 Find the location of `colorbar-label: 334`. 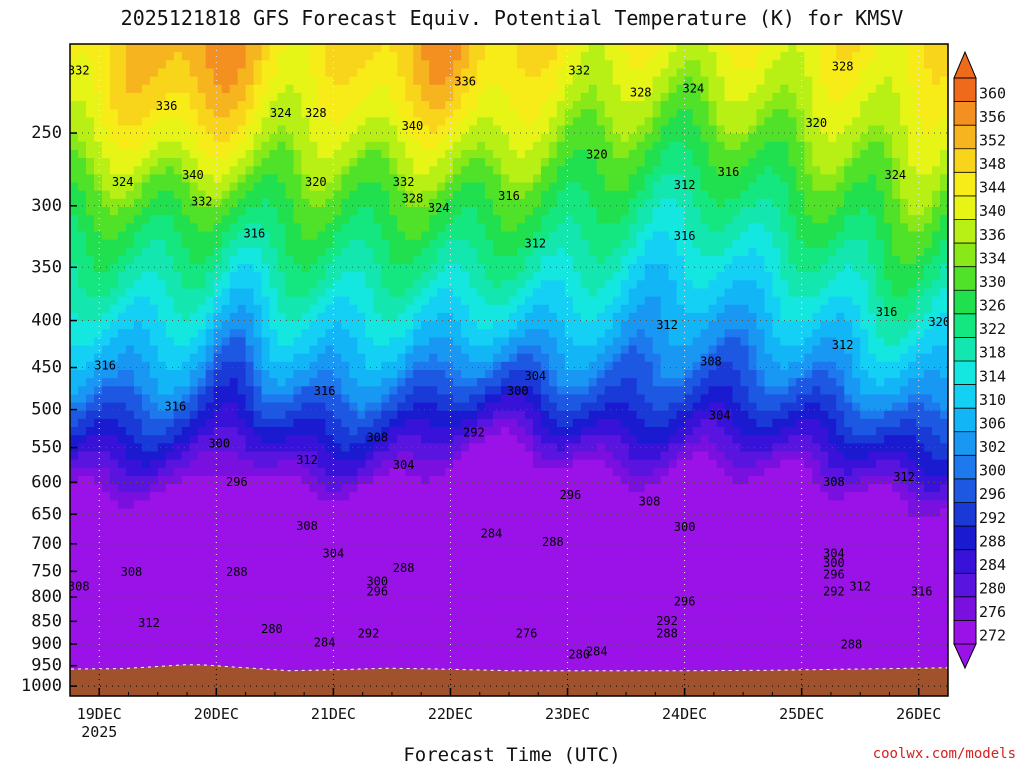

colorbar-label: 334 is located at coordinates (992, 258).